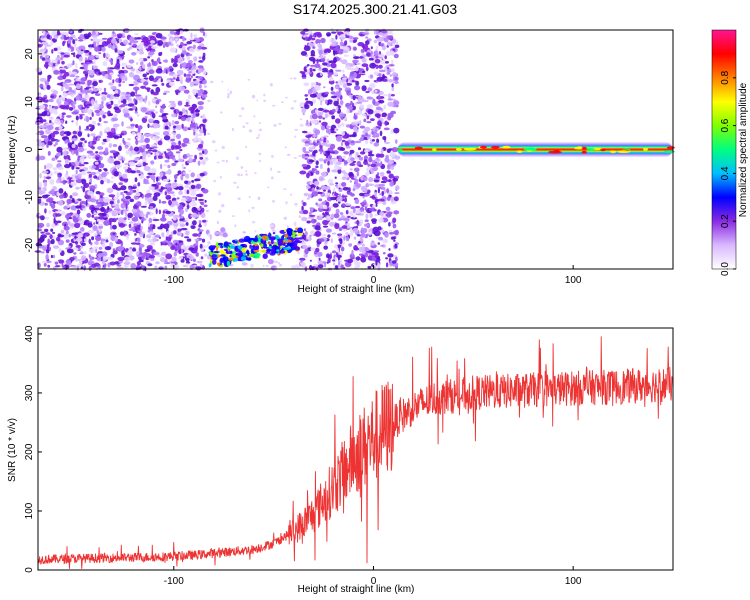 The height and width of the screenshot is (600, 750). What do you see at coordinates (724, 149) in the screenshot?
I see `colorbar-gradient` at bounding box center [724, 149].